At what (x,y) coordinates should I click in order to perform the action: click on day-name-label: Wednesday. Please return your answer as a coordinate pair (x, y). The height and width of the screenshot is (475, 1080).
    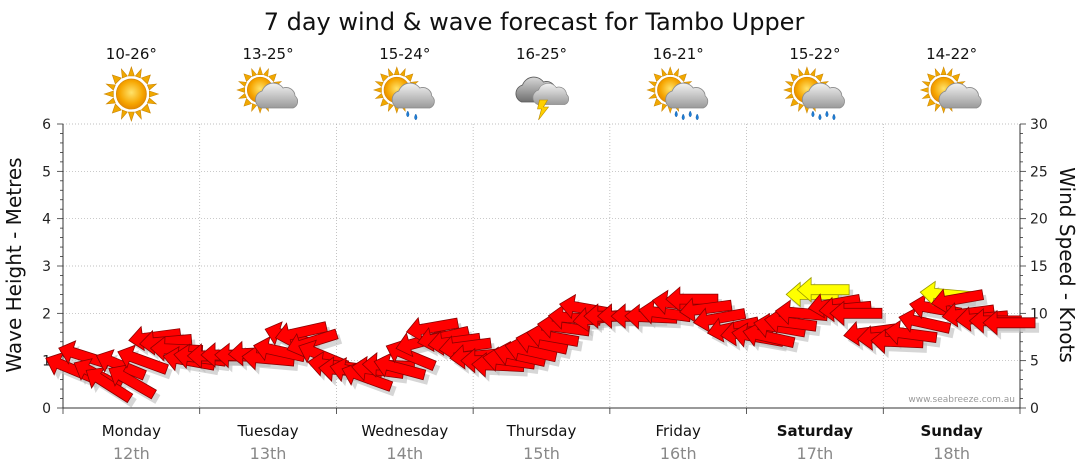
    Looking at the image, I should click on (404, 431).